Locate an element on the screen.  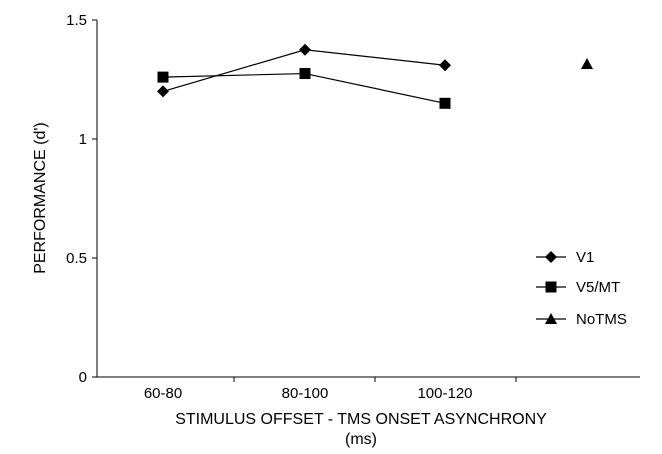
series-v1 is located at coordinates (304, 70).